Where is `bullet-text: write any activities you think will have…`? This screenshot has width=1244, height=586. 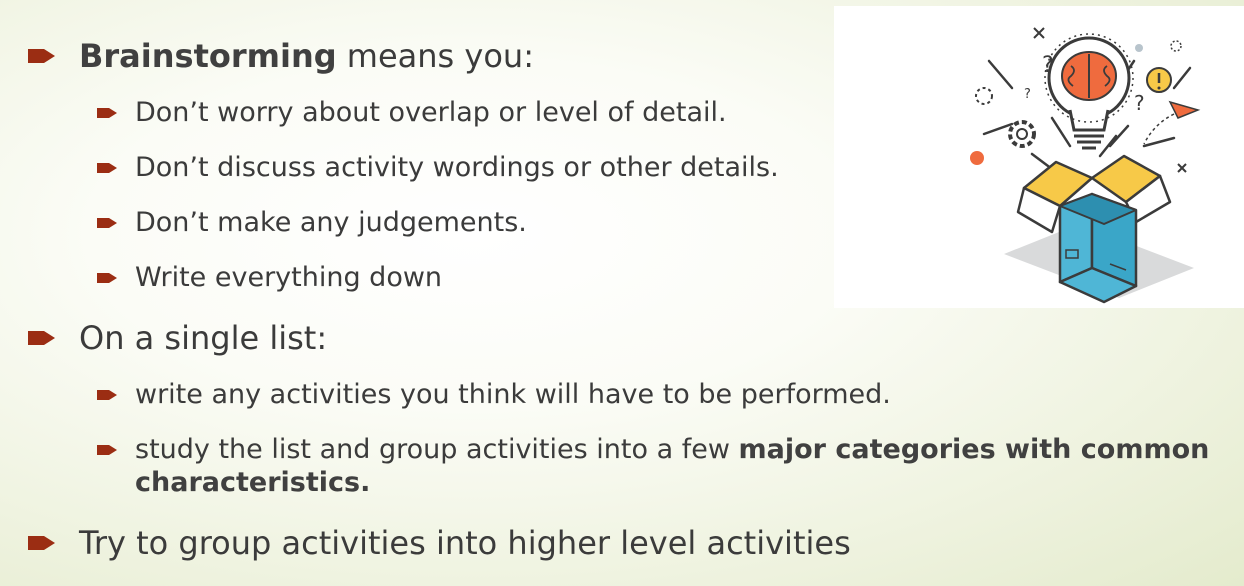 bullet-text: write any activities you think will have… is located at coordinates (513, 394).